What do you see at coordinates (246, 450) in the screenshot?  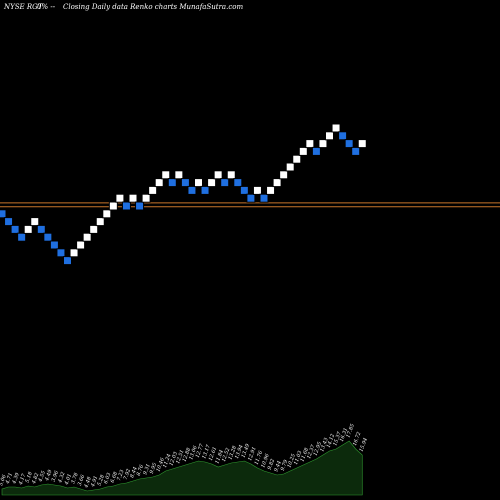 I see `volume-label: 13.49` at bounding box center [246, 450].